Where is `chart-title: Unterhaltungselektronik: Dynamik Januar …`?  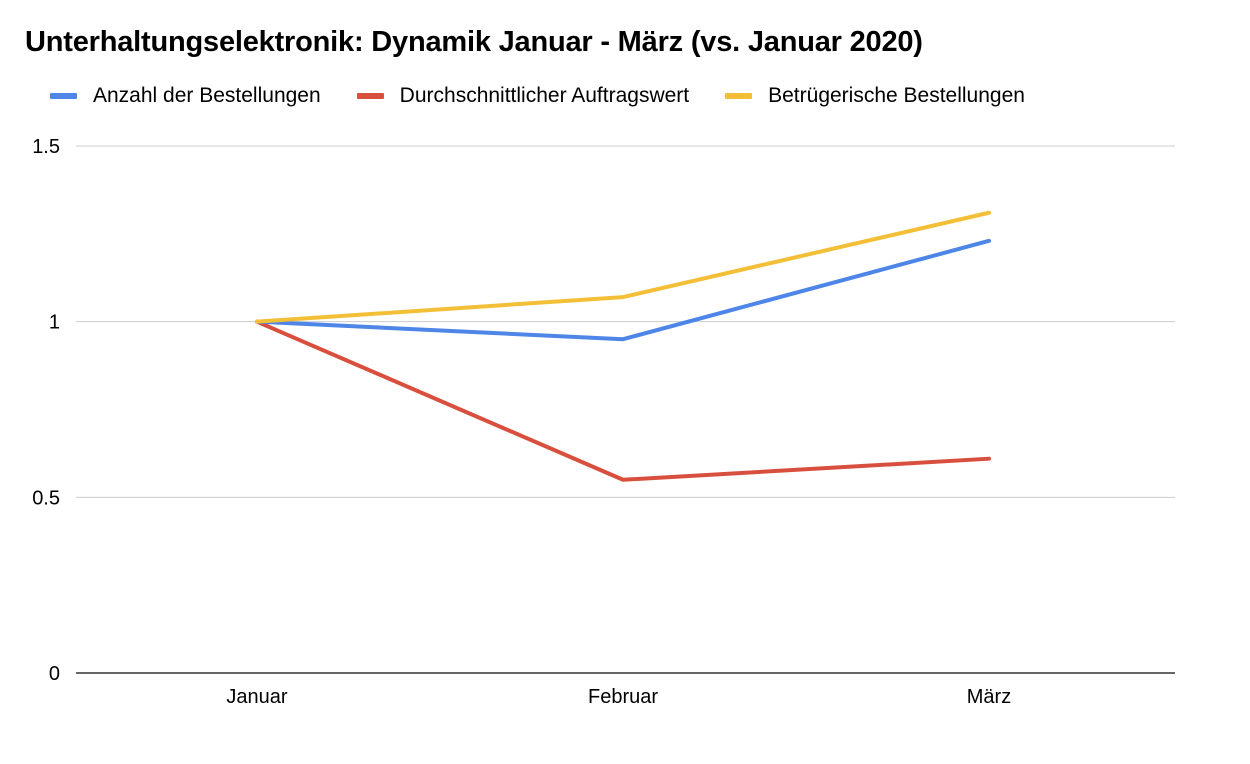
chart-title: Unterhaltungselektronik: Dynamik Januar … is located at coordinates (474, 42).